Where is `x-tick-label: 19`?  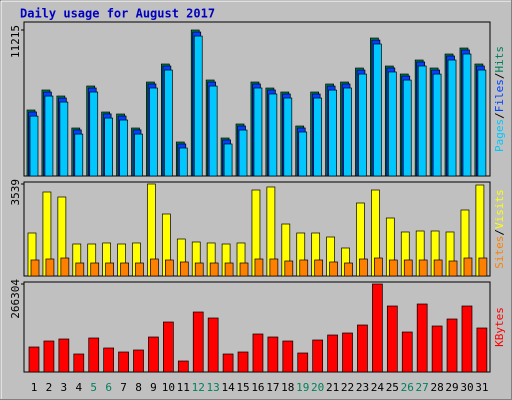 x-tick-label: 19 is located at coordinates (302, 387).